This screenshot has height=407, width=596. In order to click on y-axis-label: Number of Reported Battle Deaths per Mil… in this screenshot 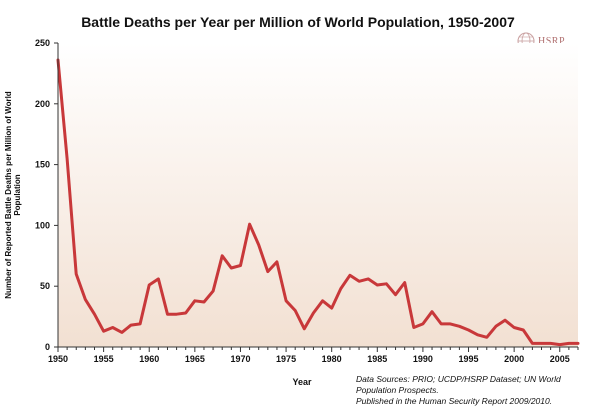, I will do `click(13, 195)`.